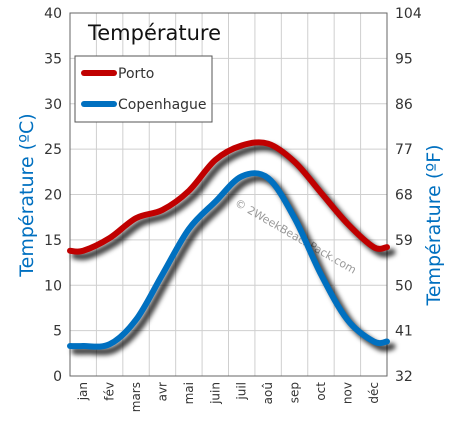  I want to click on y-tick-right: 86, so click(404, 105).